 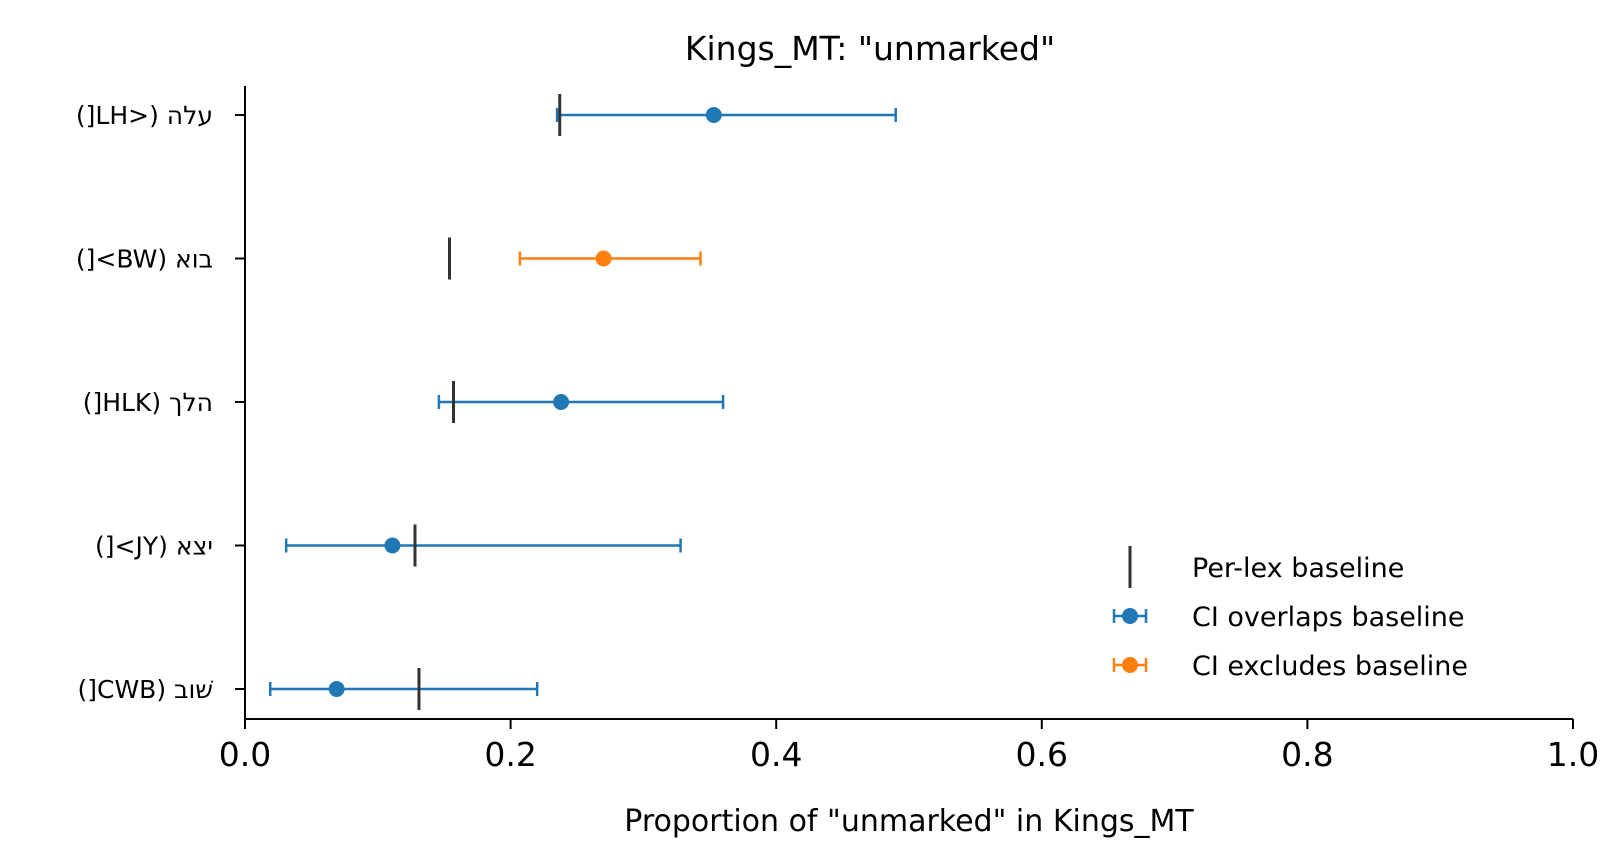 I want to click on x-tick-label: 0.2, so click(x=510, y=754).